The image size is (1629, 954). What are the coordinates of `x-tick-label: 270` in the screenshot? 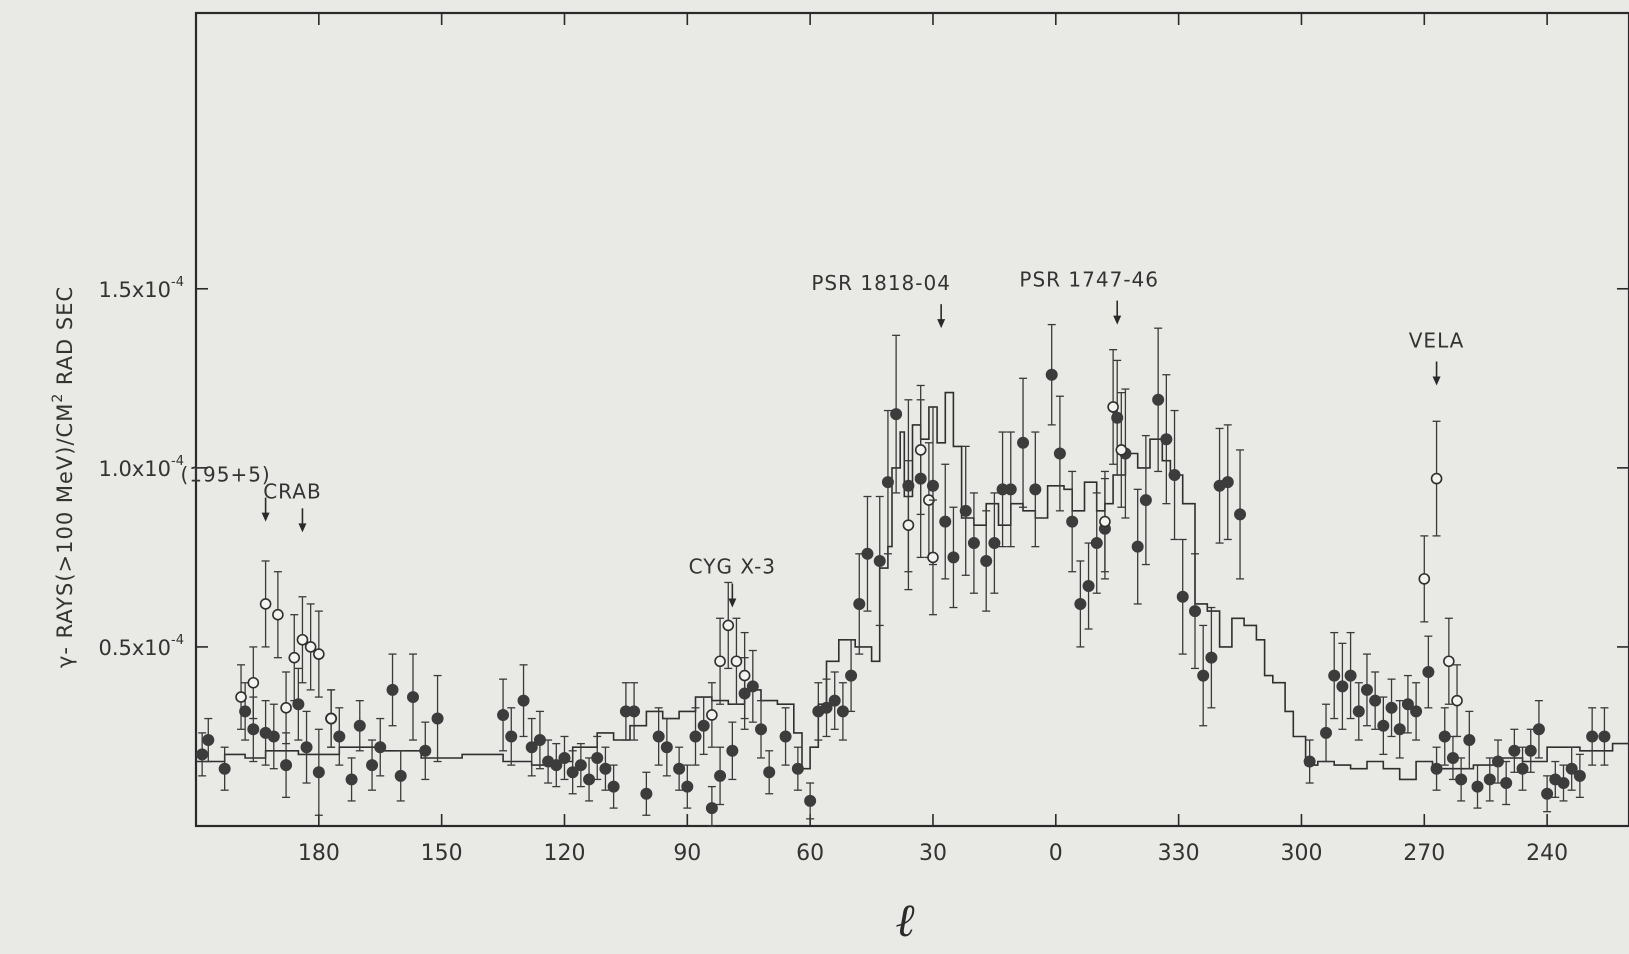 It's located at (1424, 853).